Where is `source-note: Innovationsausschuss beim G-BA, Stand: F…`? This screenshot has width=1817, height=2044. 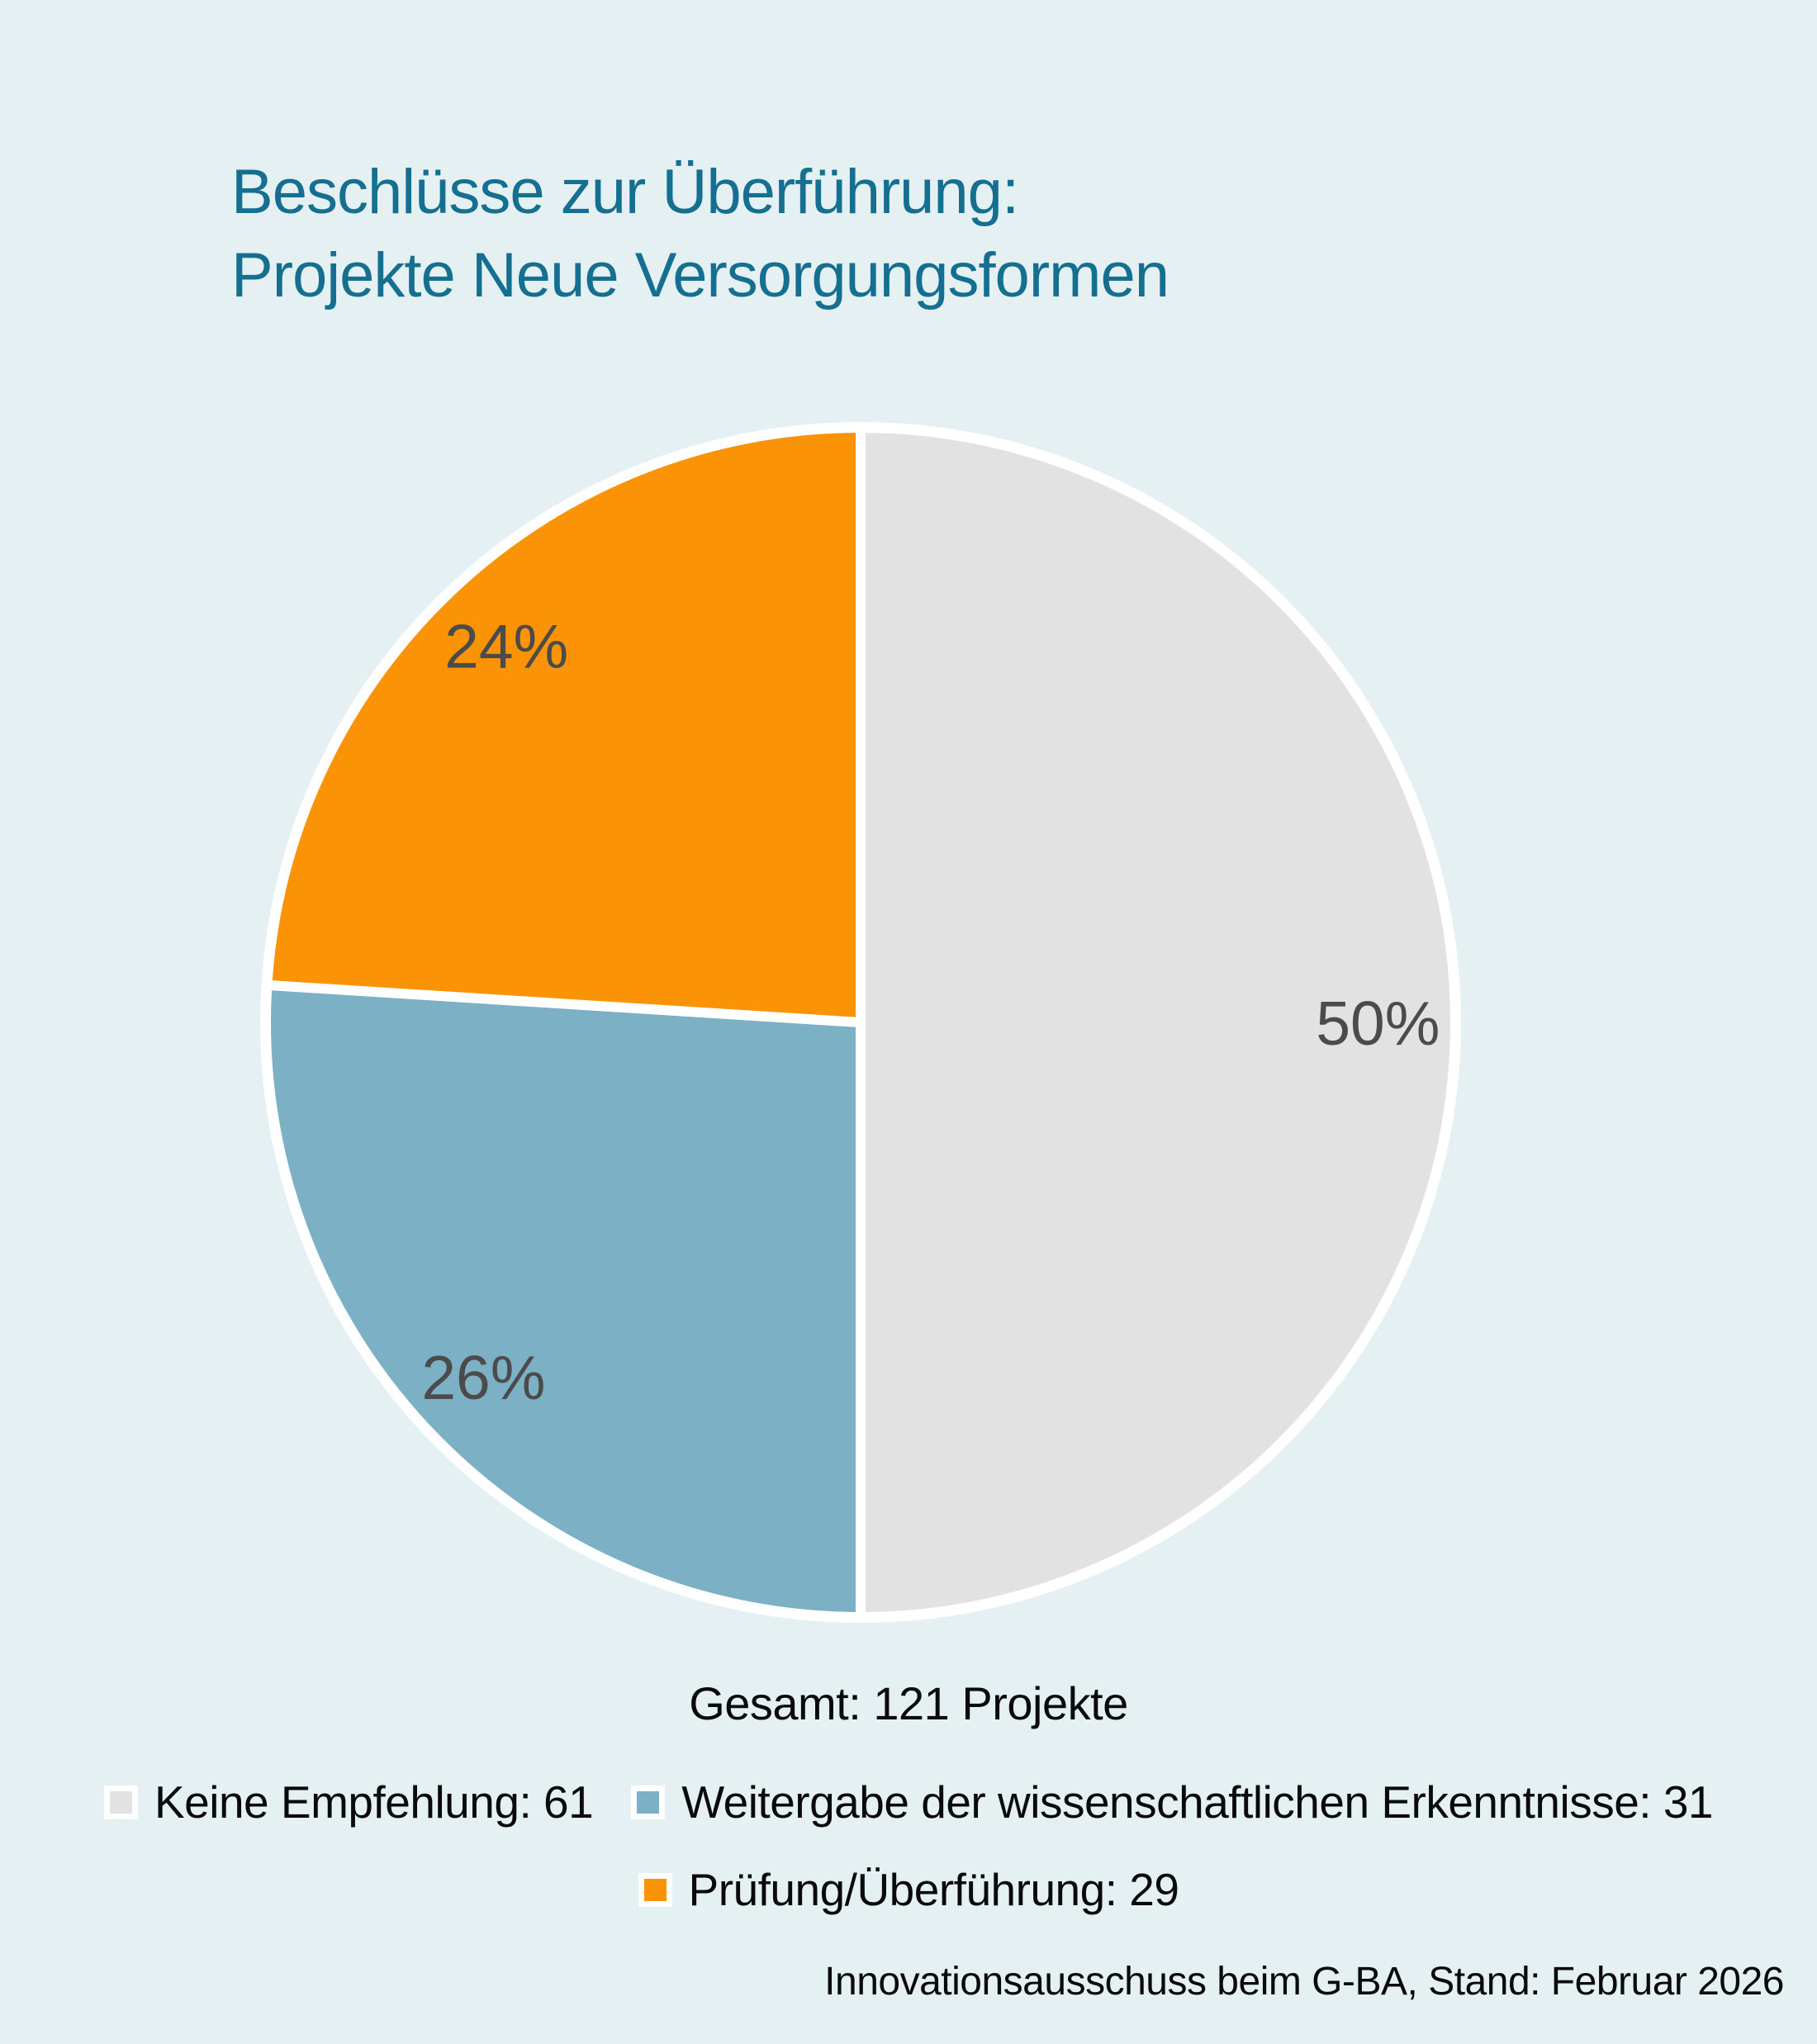 source-note: Innovationsausschuss beim G-BA, Stand: F… is located at coordinates (1304, 1982).